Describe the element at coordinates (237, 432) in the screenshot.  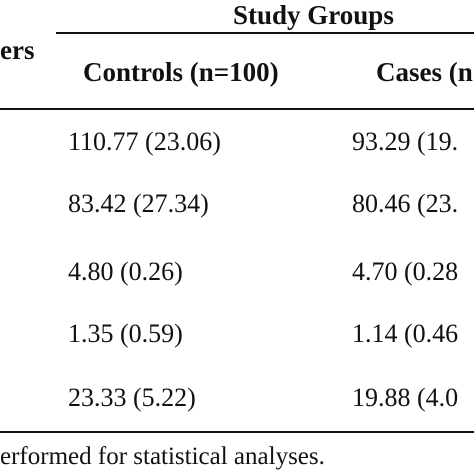
I see `table-bottom-rule` at that location.